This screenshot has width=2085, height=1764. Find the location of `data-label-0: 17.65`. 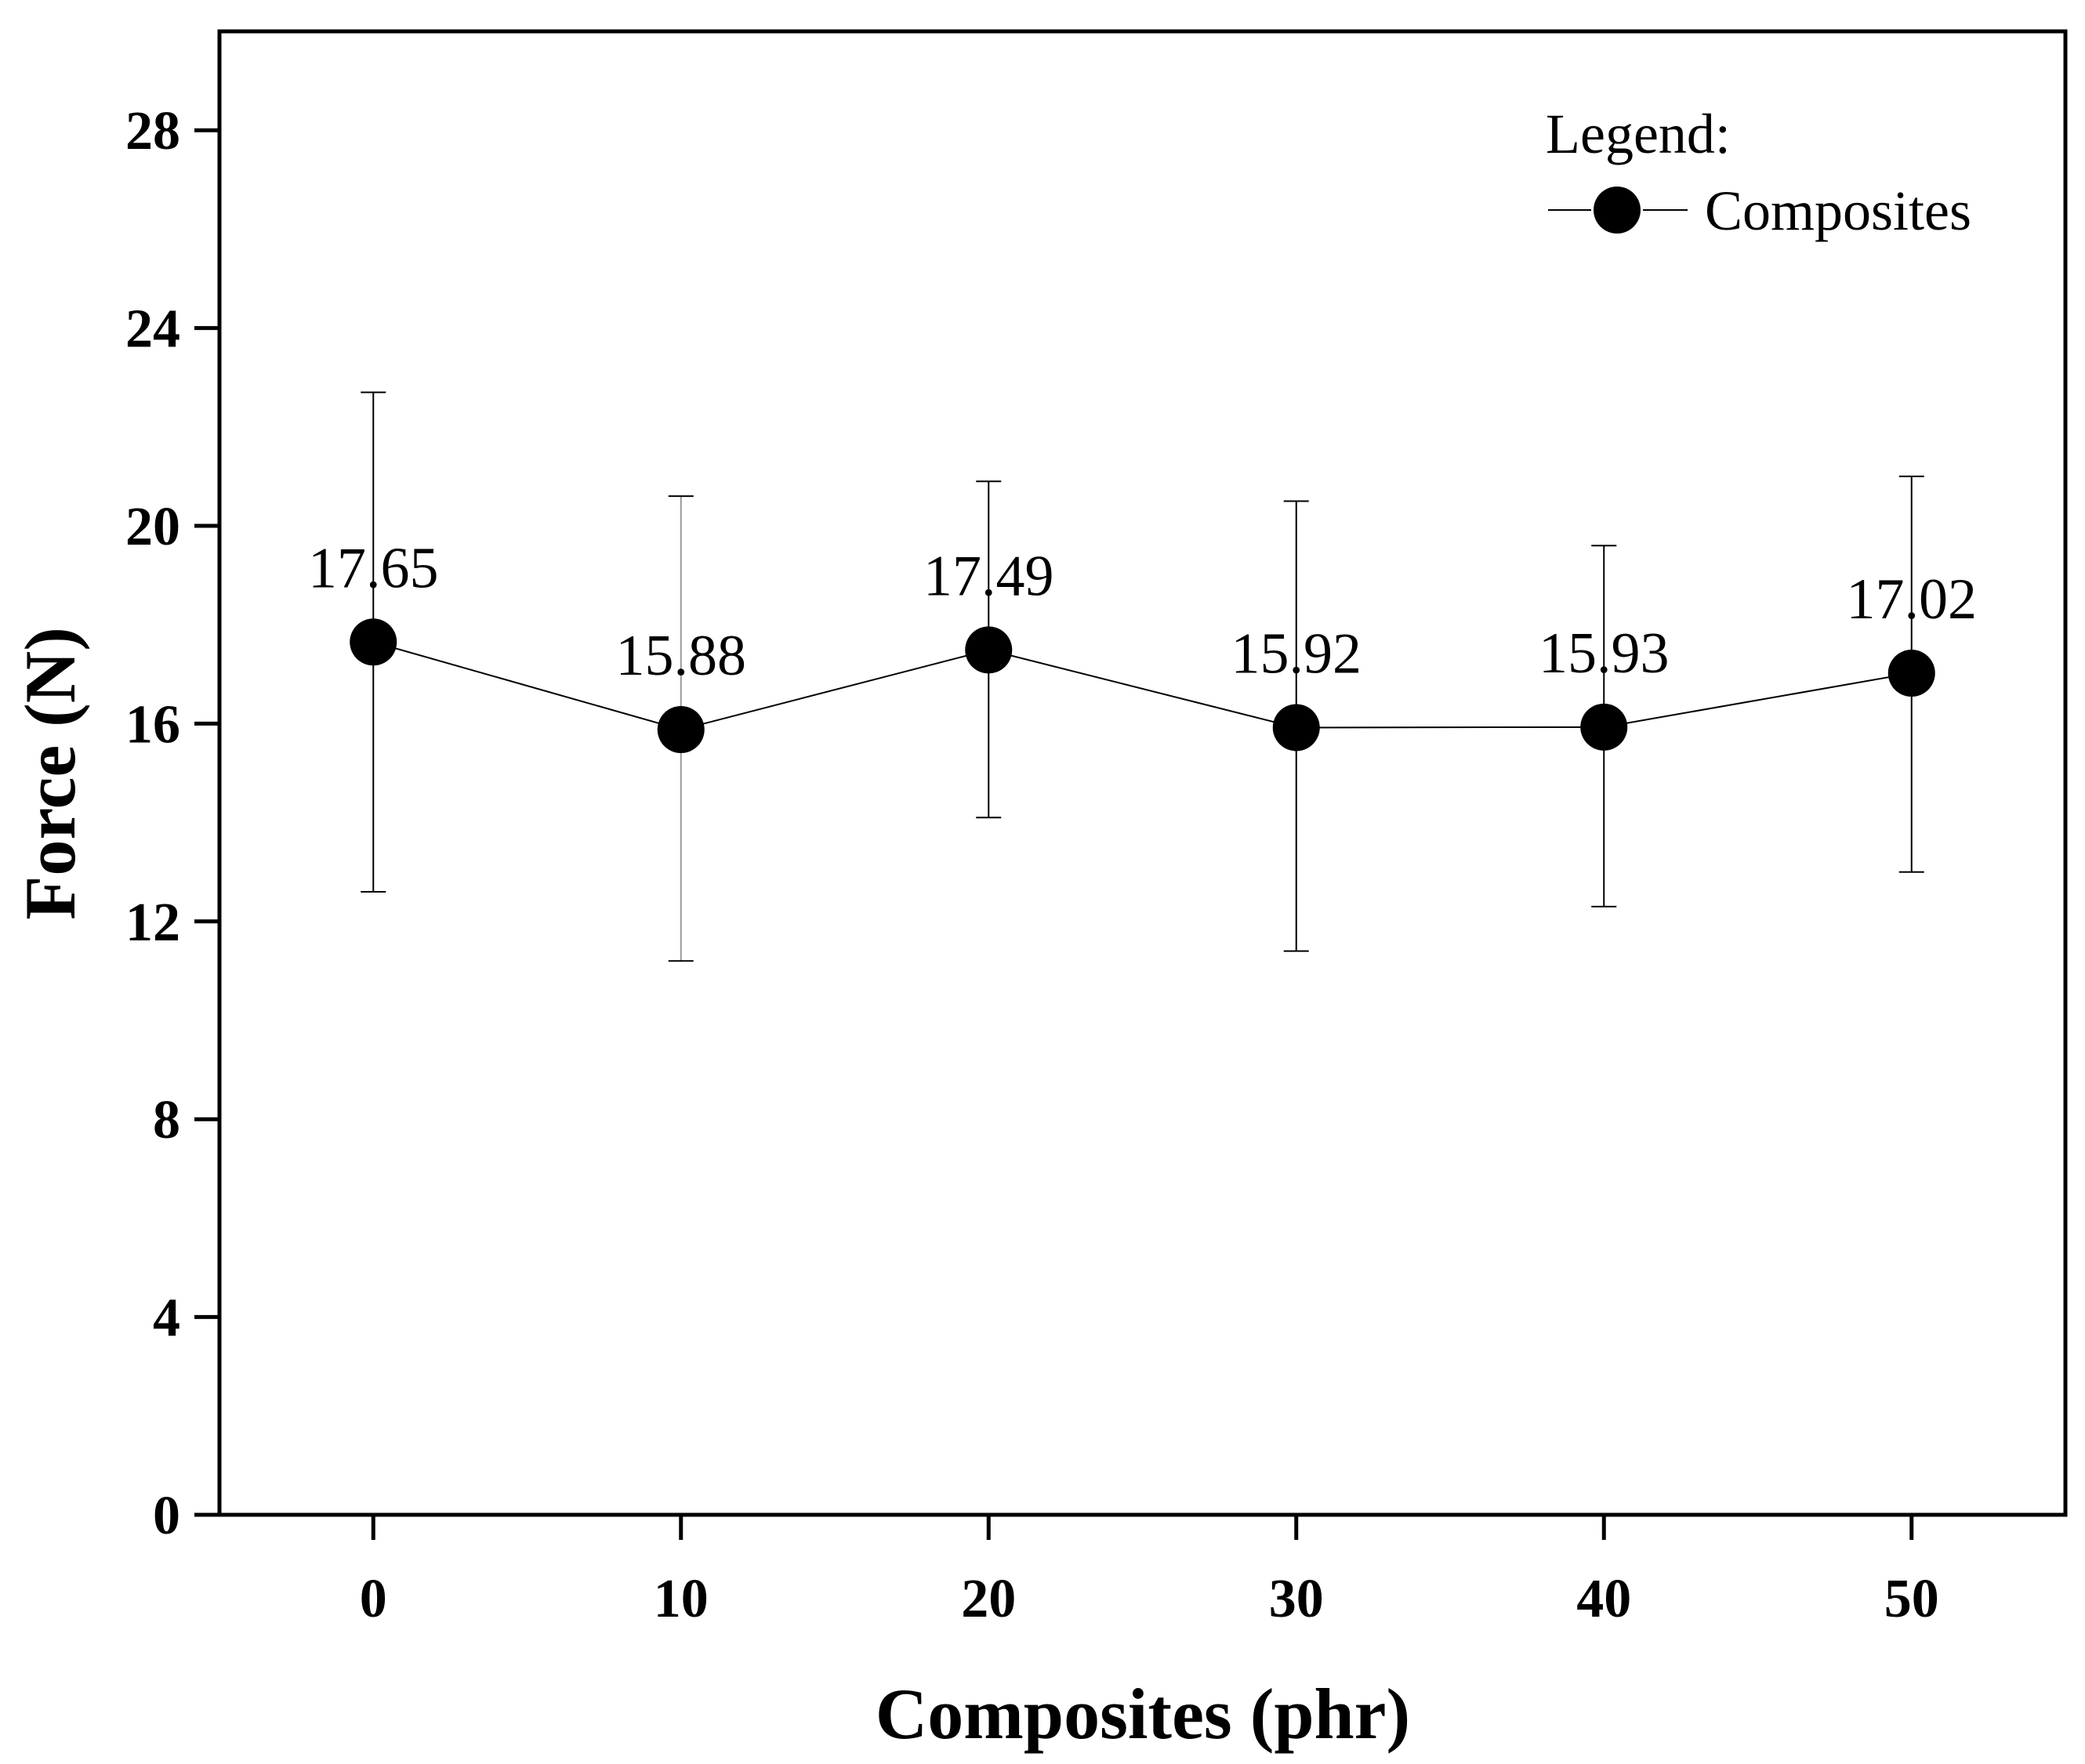

data-label-0: 17.65 is located at coordinates (373, 568).